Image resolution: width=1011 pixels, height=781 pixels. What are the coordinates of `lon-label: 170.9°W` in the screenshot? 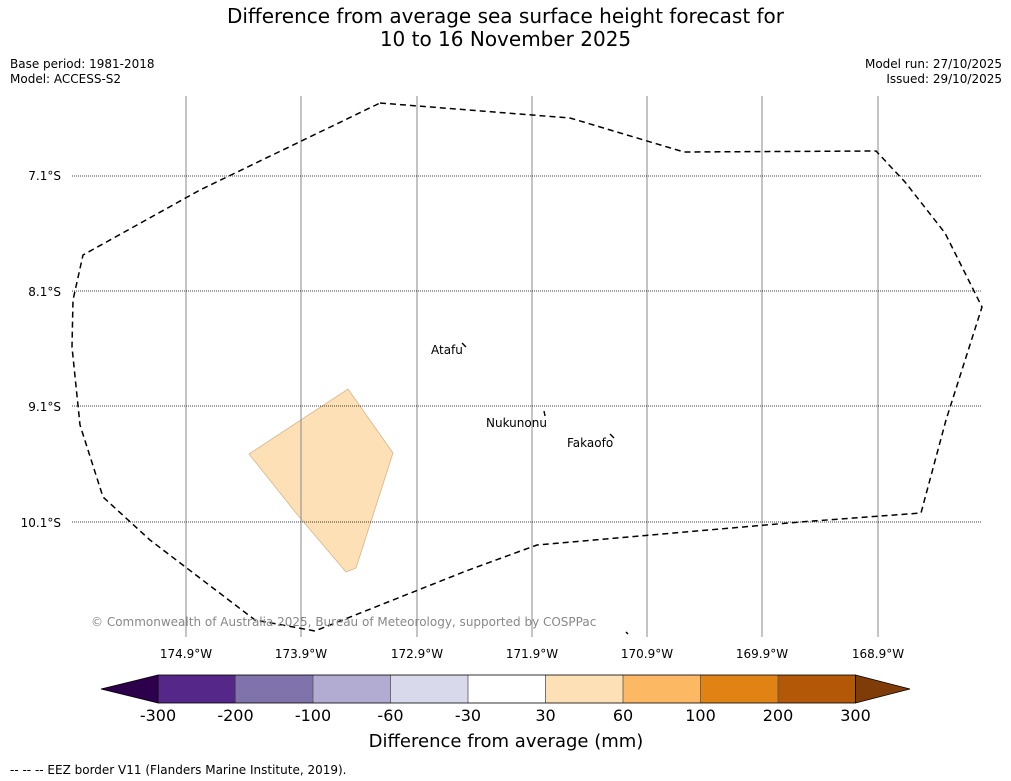 It's located at (647, 654).